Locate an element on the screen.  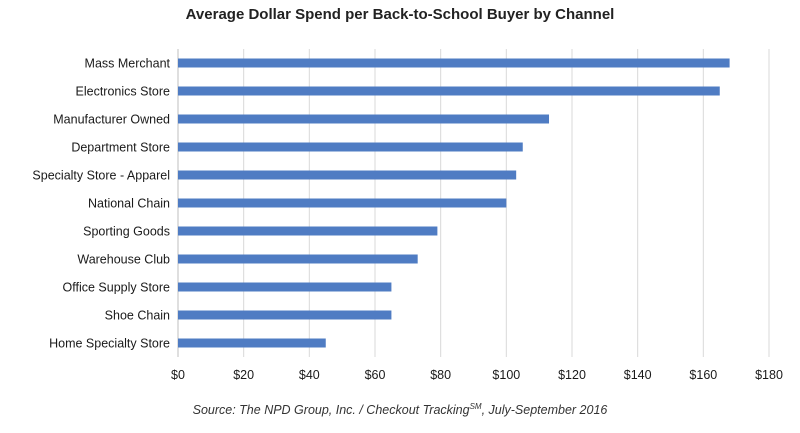
category-label: Home Specialty Store is located at coordinates (109, 344).